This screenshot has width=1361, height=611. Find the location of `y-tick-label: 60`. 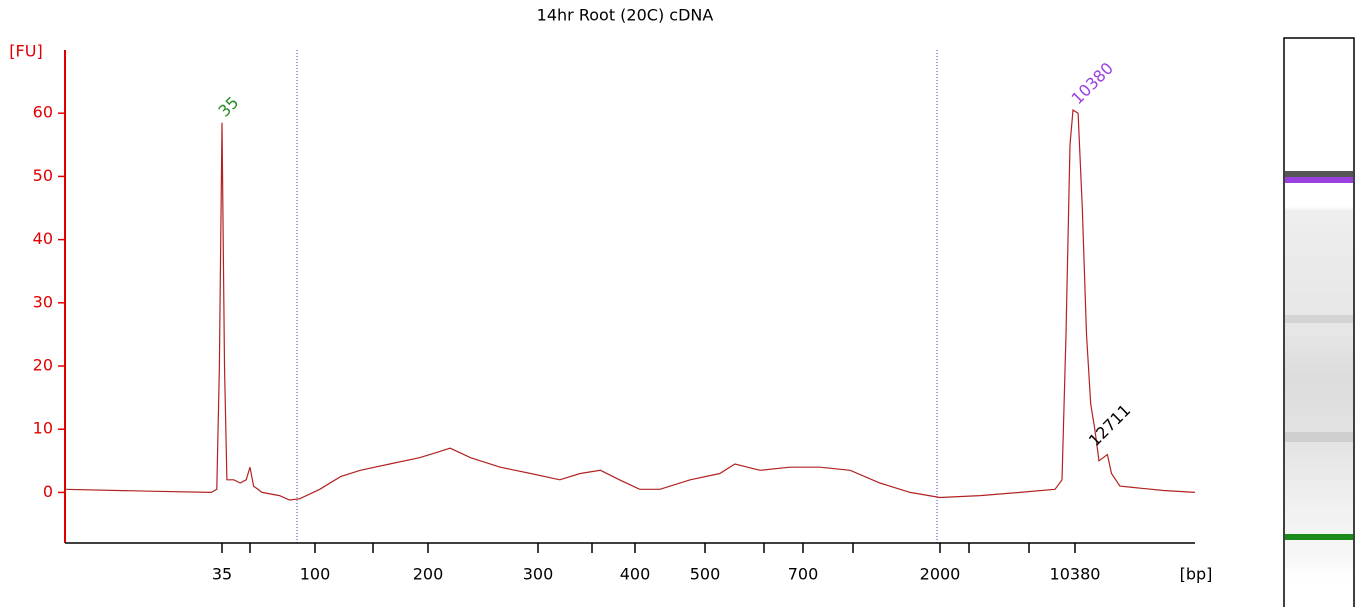

y-tick-label: 60 is located at coordinates (43, 112).